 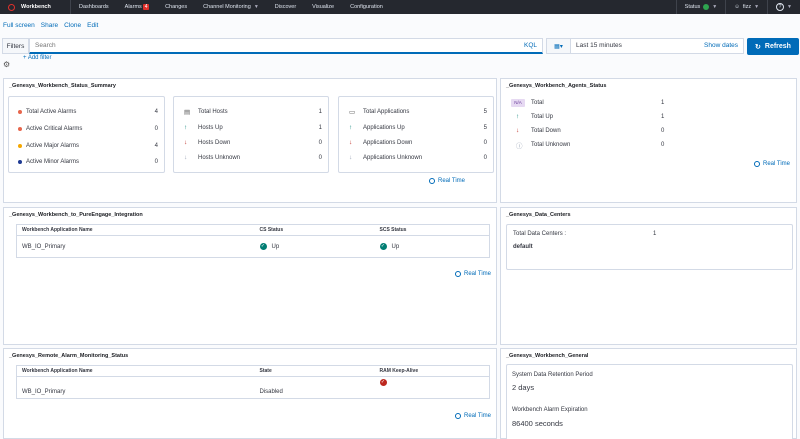 I want to click on help-menu: ? ▼, so click(x=783, y=7).